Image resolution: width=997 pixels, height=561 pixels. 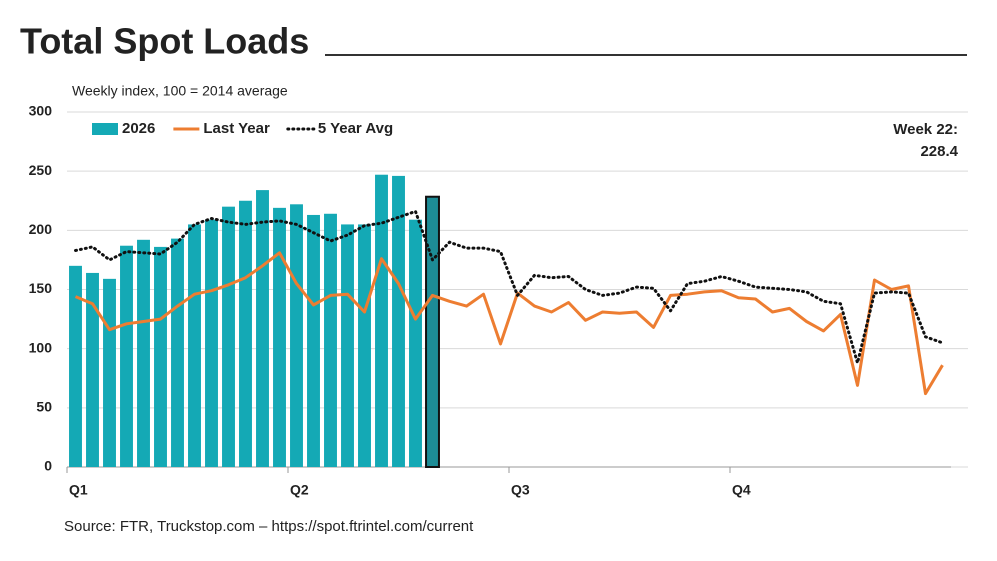 I want to click on subtitle: Weekly index, 100 = 2014 average, so click(x=180, y=91).